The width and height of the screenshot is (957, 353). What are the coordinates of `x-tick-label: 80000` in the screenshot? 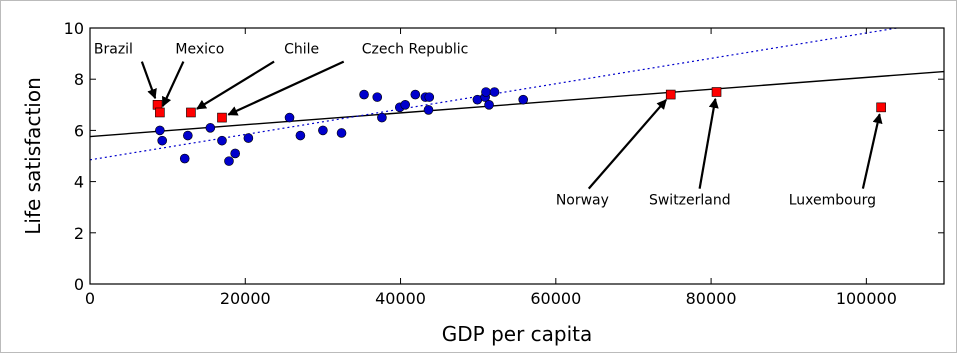 It's located at (711, 298).